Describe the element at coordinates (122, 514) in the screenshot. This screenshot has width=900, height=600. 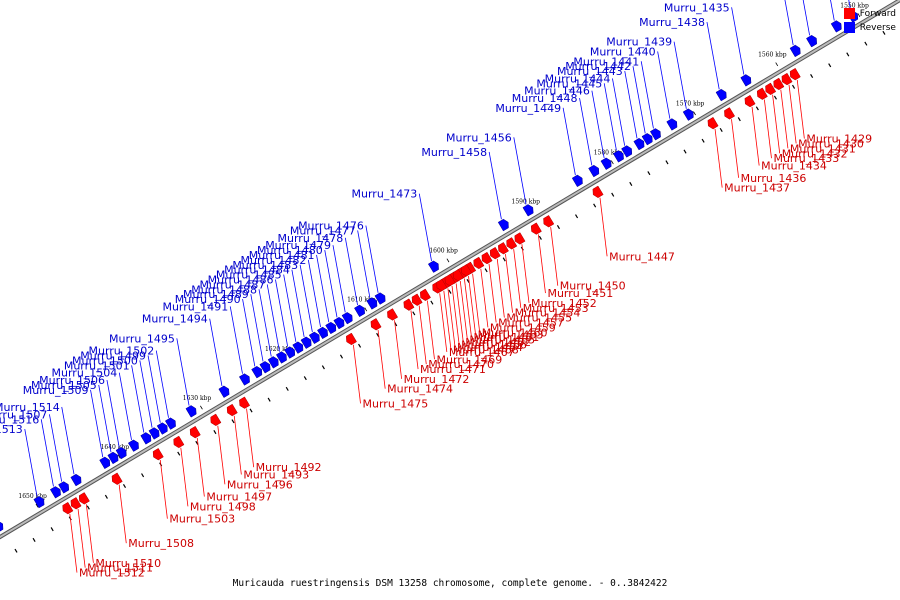
I see `Murru_1508-leader` at that location.